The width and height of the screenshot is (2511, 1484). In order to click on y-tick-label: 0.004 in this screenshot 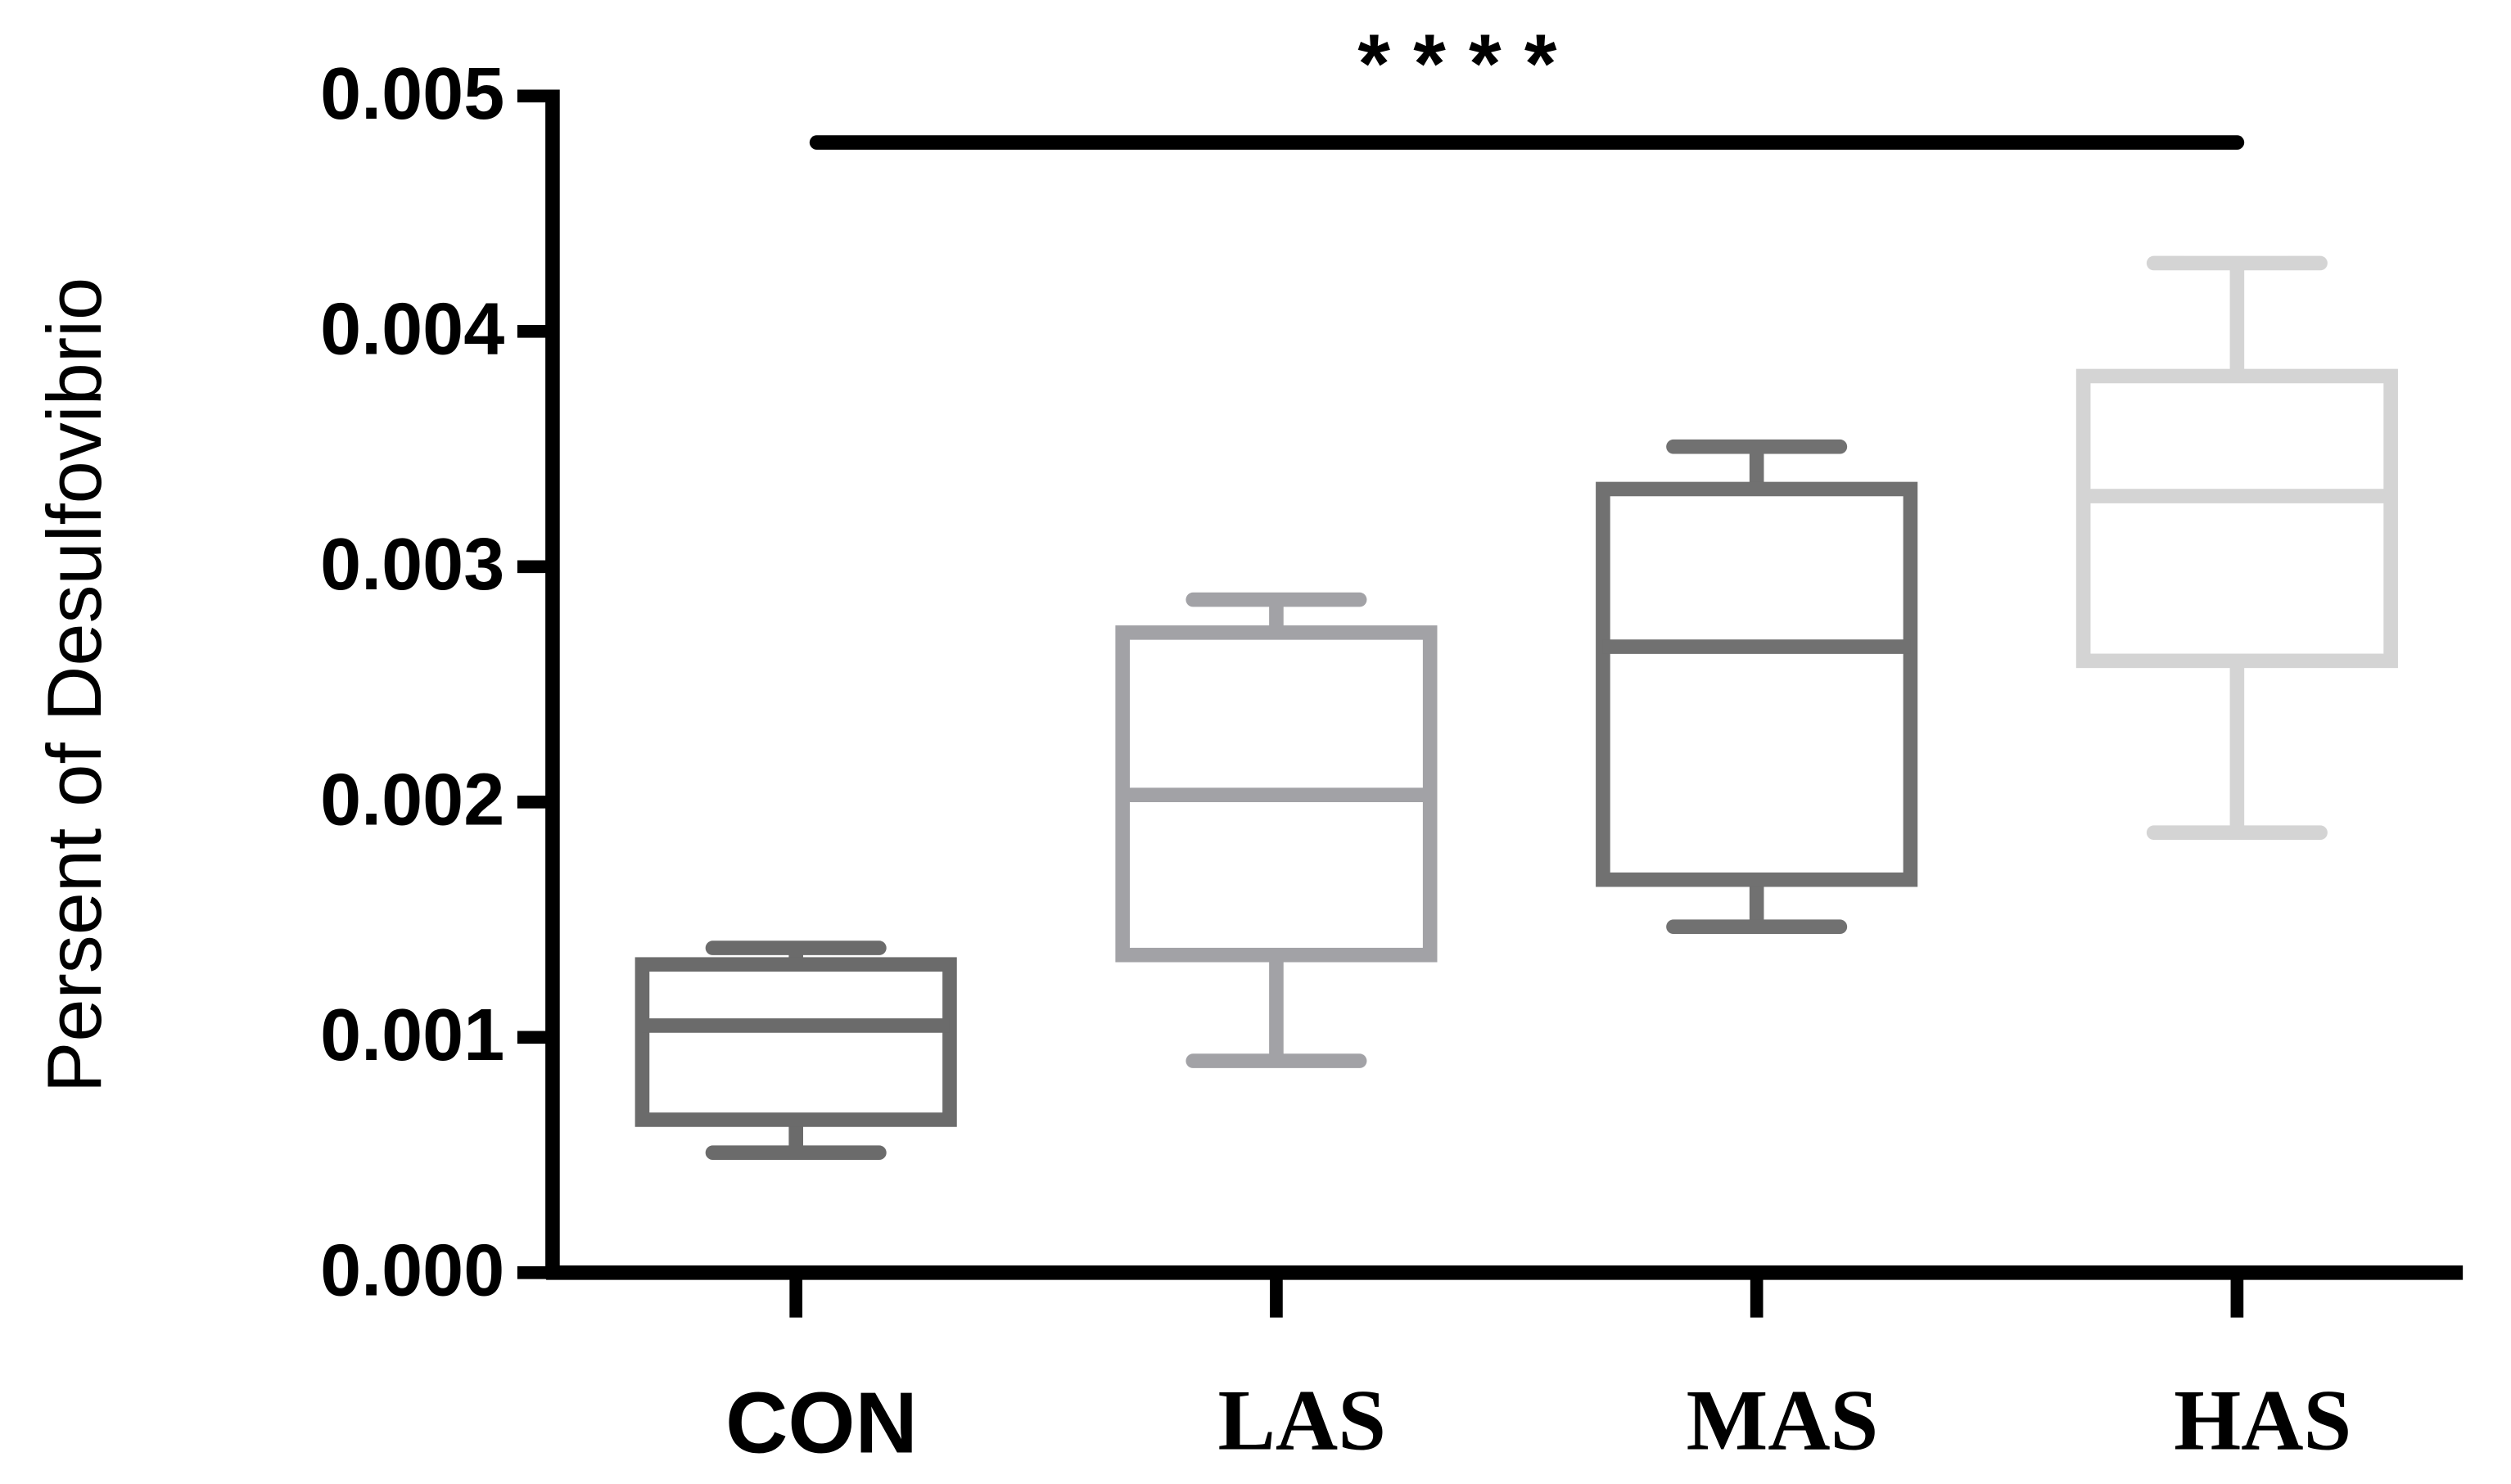, I will do `click(412, 330)`.